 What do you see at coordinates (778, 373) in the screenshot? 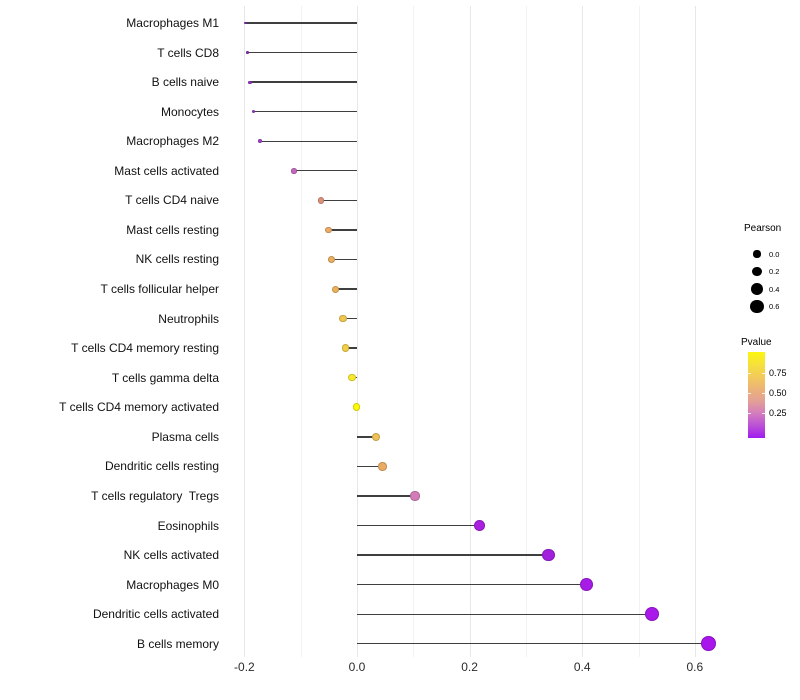
I see `colorbar-label: 0.75` at bounding box center [778, 373].